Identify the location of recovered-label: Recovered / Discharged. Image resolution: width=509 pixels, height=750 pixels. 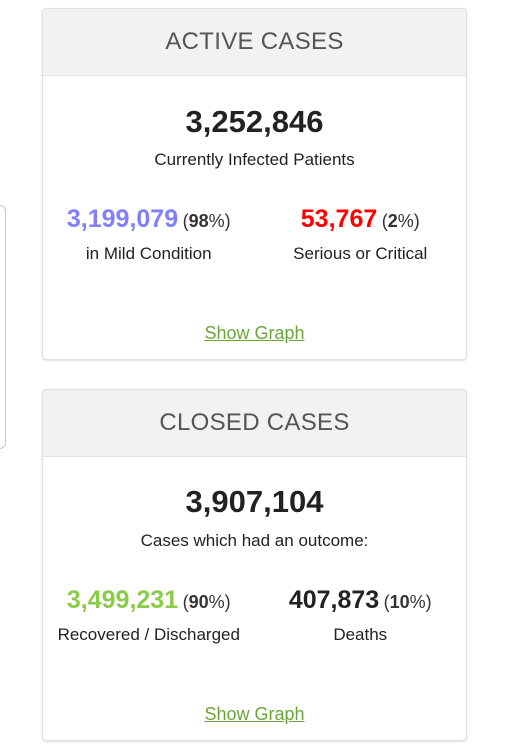
(148, 634).